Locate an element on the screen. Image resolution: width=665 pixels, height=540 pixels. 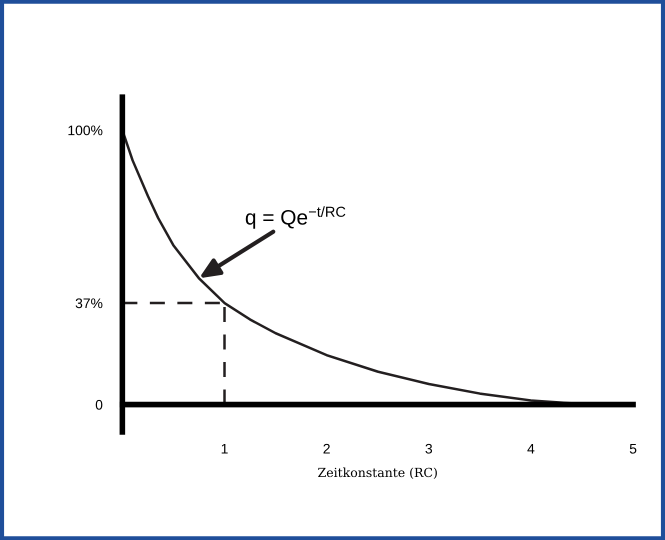
x-tick-label: 1 is located at coordinates (225, 449).